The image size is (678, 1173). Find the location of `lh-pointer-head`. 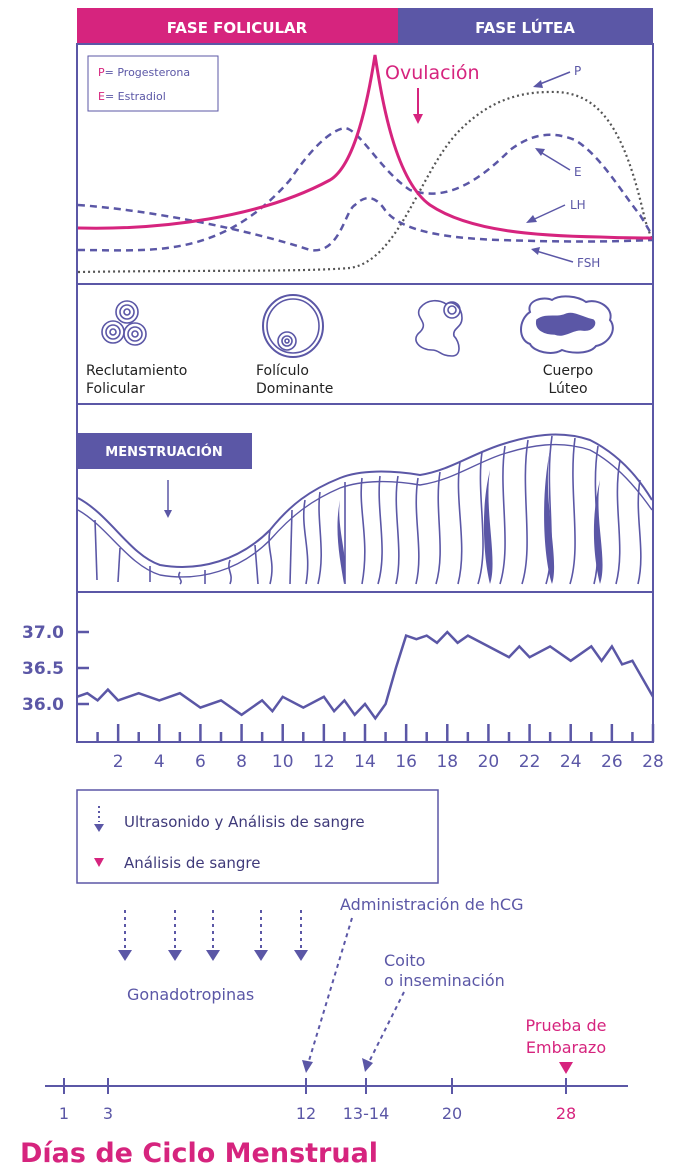

lh-pointer-head is located at coordinates (531, 219).